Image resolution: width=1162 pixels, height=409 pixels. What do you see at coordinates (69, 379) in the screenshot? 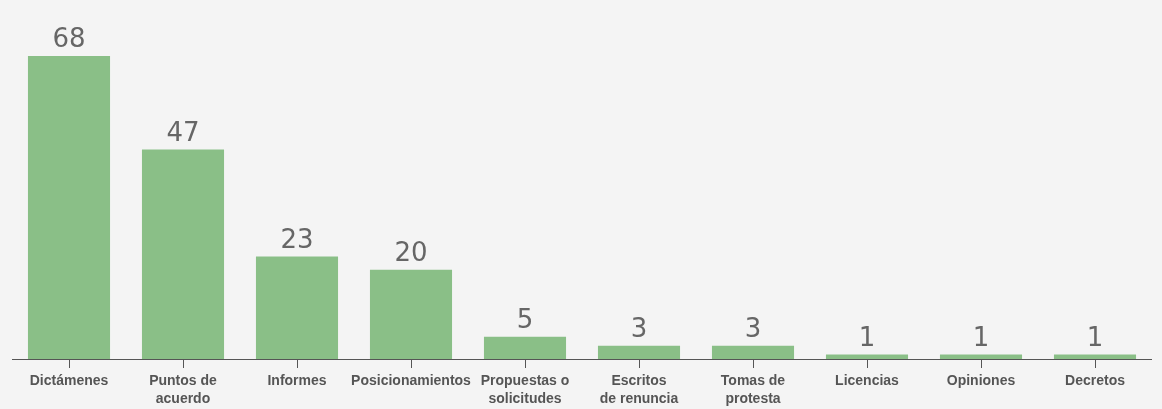
I see `x-tick-label: Dictámenes` at bounding box center [69, 379].